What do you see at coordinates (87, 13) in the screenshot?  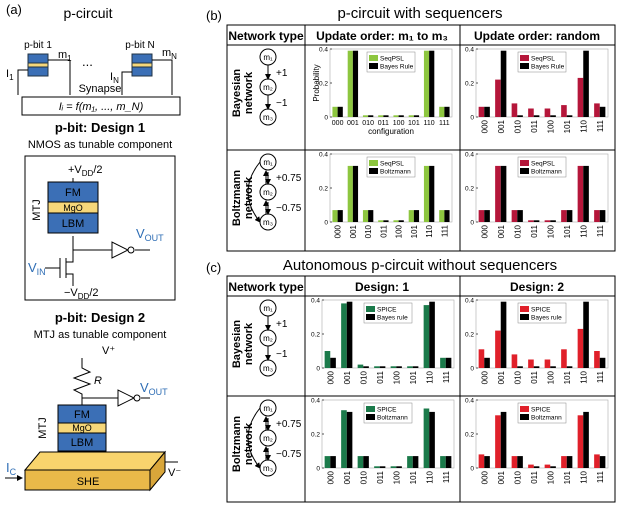 I see `title: p-circuit` at bounding box center [87, 13].